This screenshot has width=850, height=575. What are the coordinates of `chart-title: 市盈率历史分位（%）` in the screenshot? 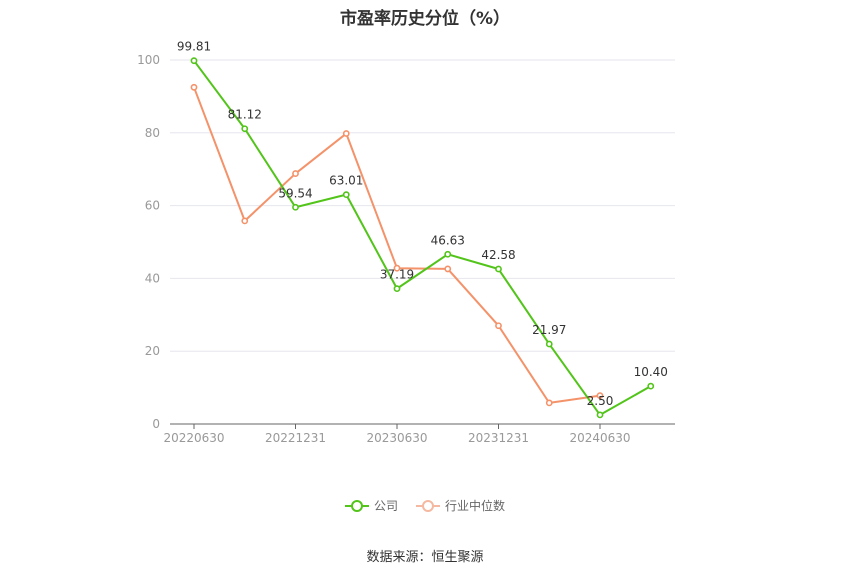 It's located at (425, 19).